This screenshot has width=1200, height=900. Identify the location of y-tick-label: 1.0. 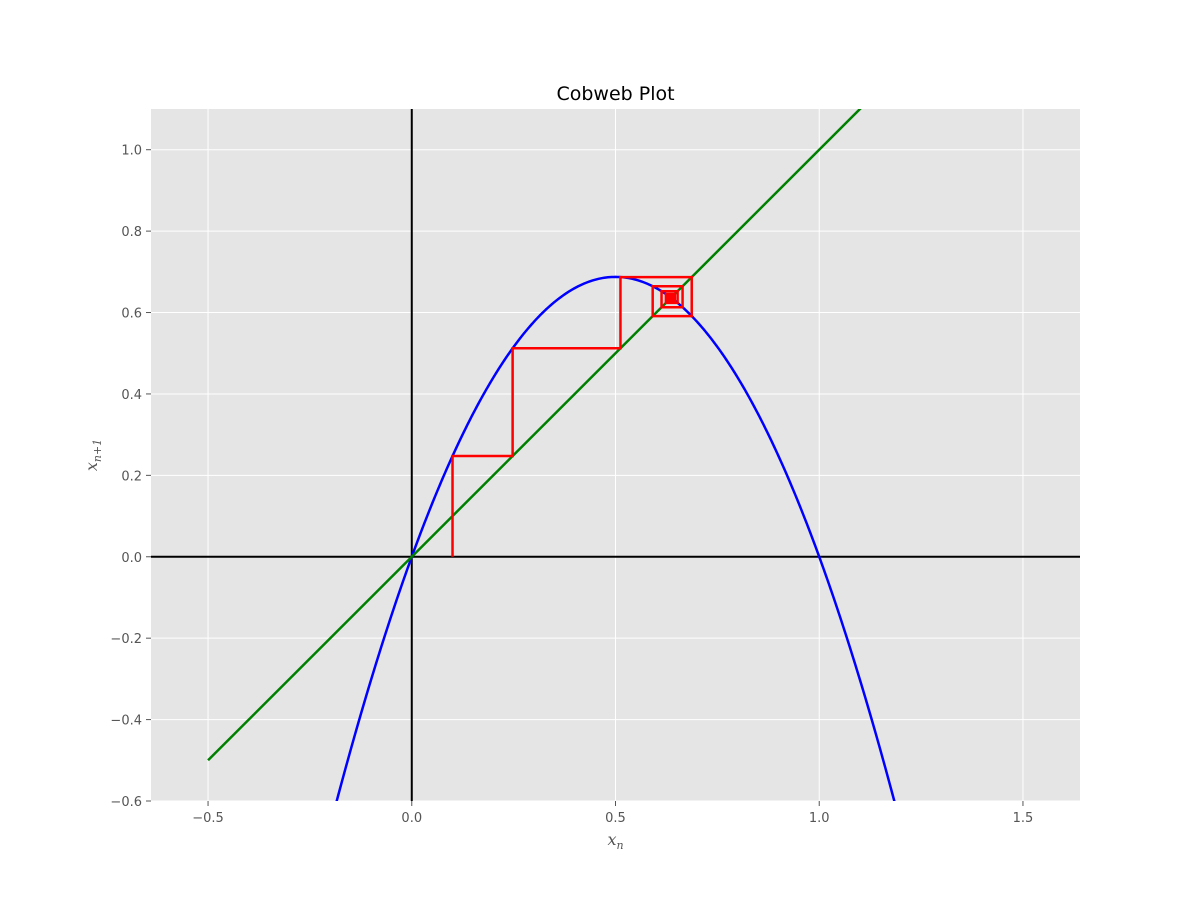
(131, 151).